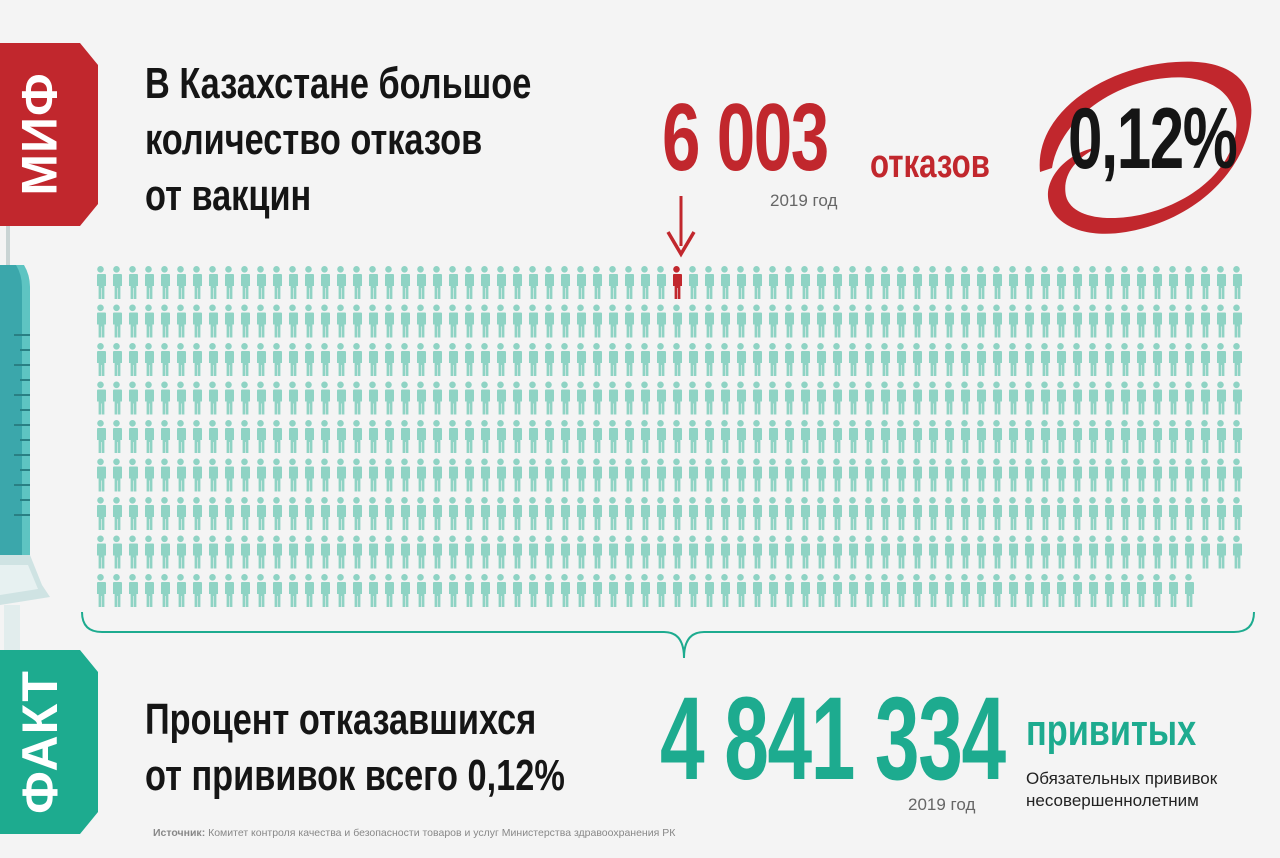  What do you see at coordinates (677, 282) in the screenshot?
I see `highlighted-person-icon` at bounding box center [677, 282].